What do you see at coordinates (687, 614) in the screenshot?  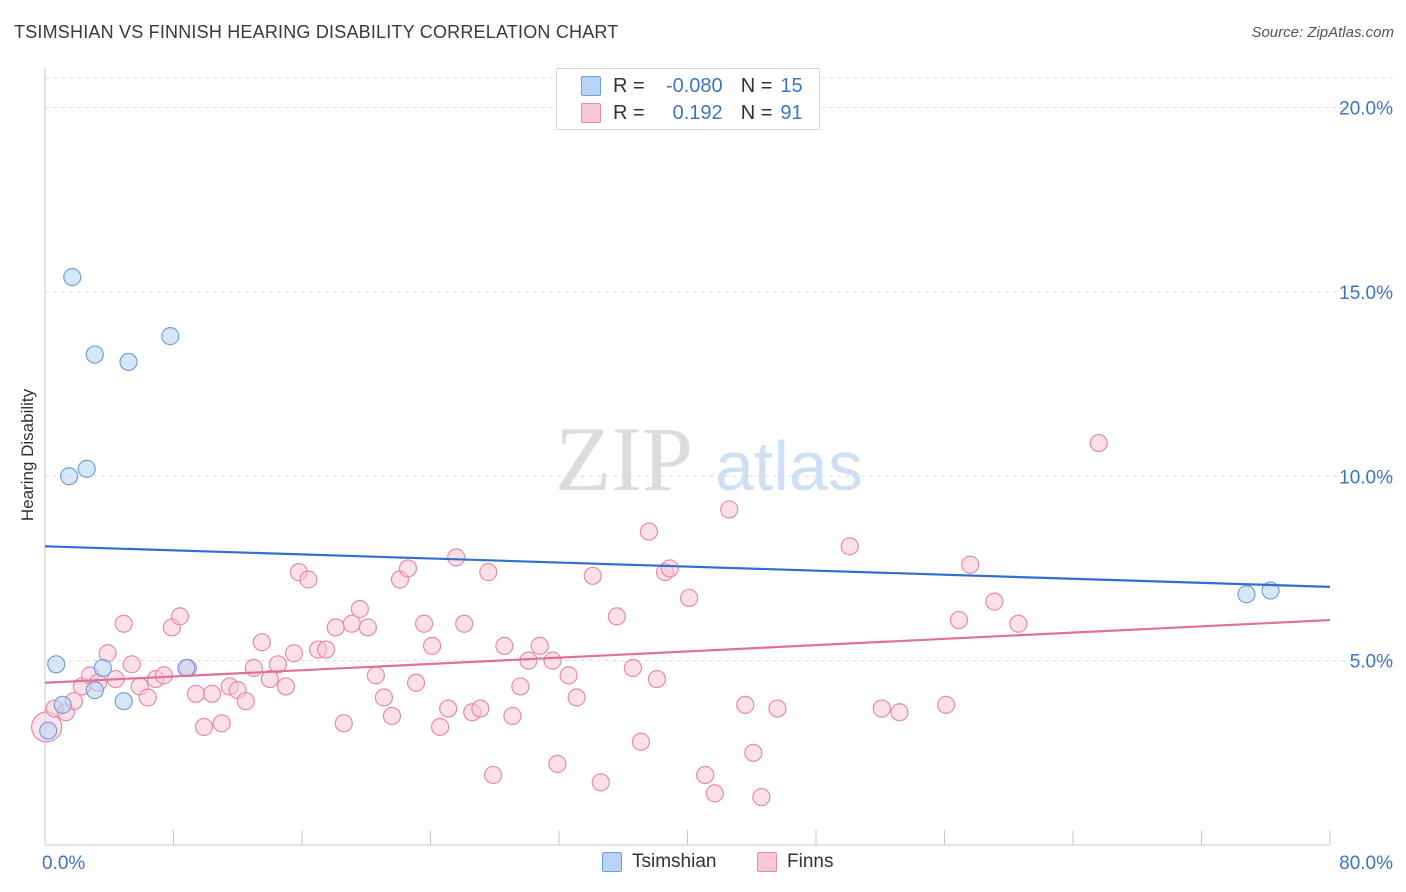 I see `trend-lines` at bounding box center [687, 614].